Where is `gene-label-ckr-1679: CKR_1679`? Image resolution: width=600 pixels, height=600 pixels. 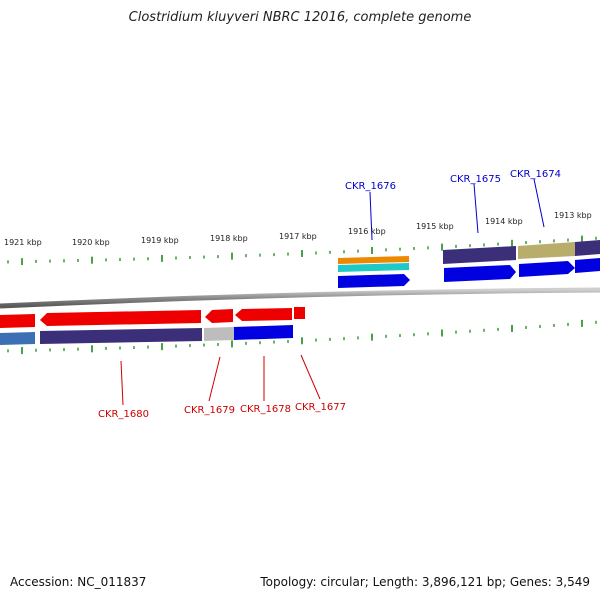
gene-label-ckr-1679: CKR_1679 is located at coordinates (209, 410).